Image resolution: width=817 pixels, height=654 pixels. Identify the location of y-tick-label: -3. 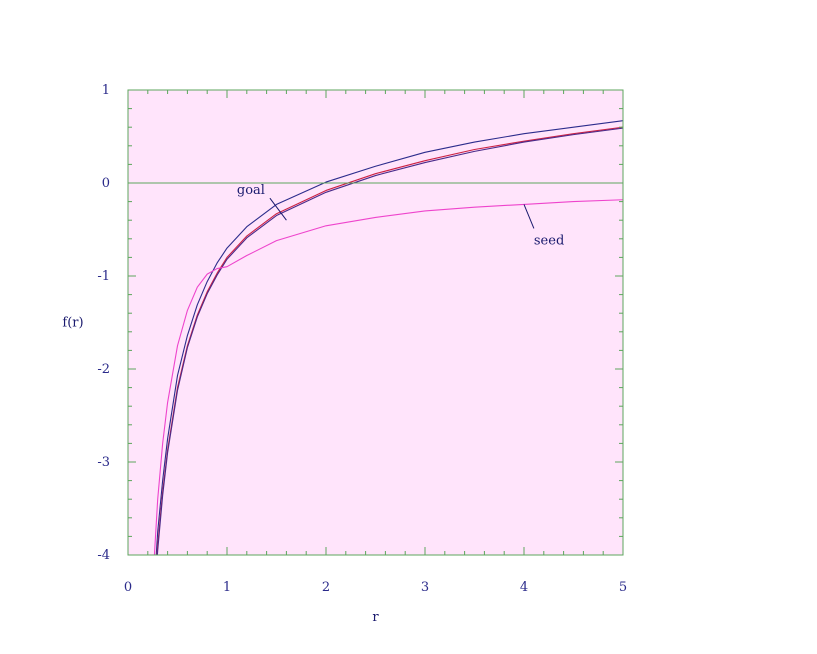
(103, 462).